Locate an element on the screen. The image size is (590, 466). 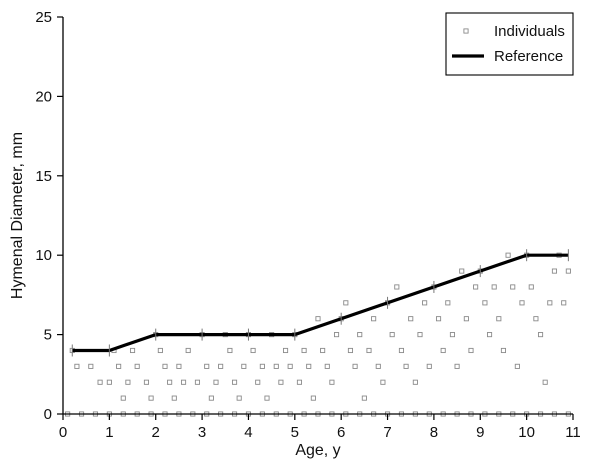
y-tick-label: 20 is located at coordinates (43, 96).